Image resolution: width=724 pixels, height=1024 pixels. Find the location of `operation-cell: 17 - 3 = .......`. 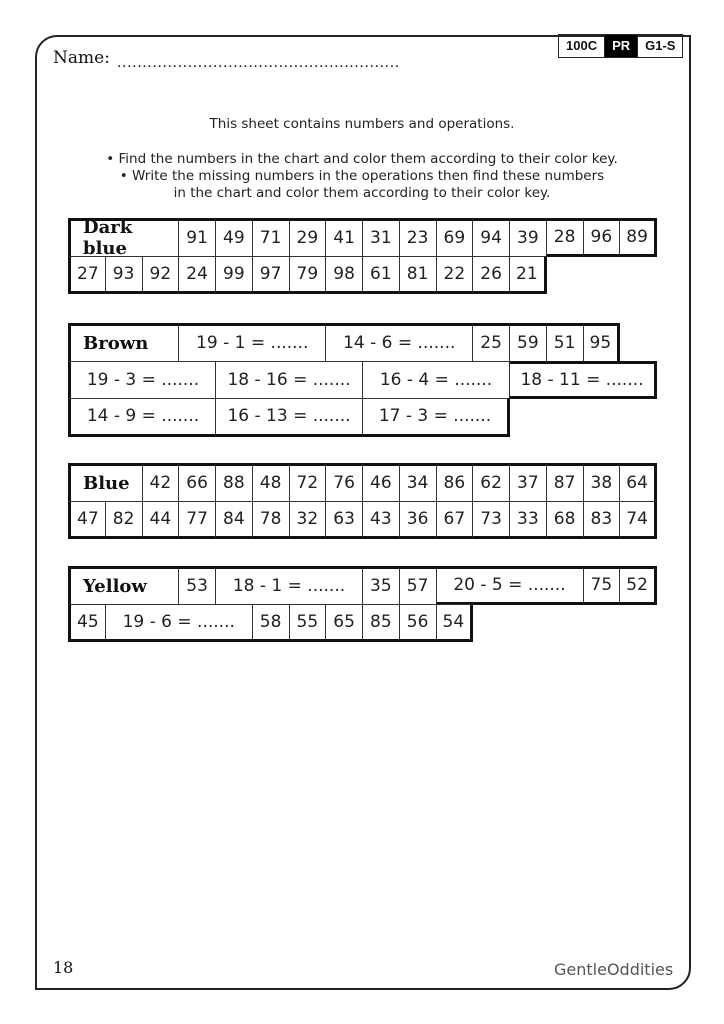

operation-cell: 17 - 3 = ....... is located at coordinates (436, 417).